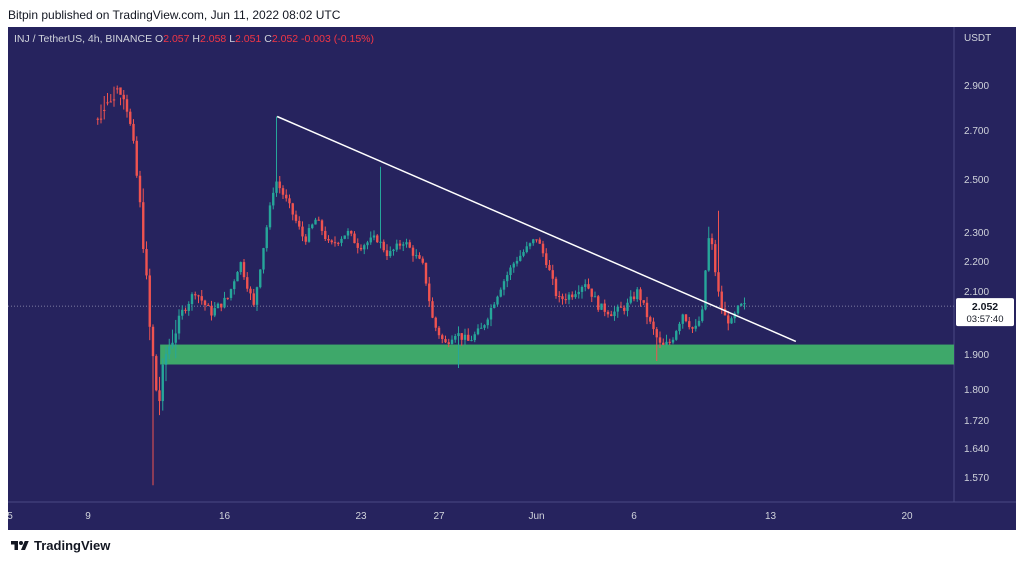  Describe the element at coordinates (225, 516) in the screenshot. I see `x-tick-label: 16` at that location.